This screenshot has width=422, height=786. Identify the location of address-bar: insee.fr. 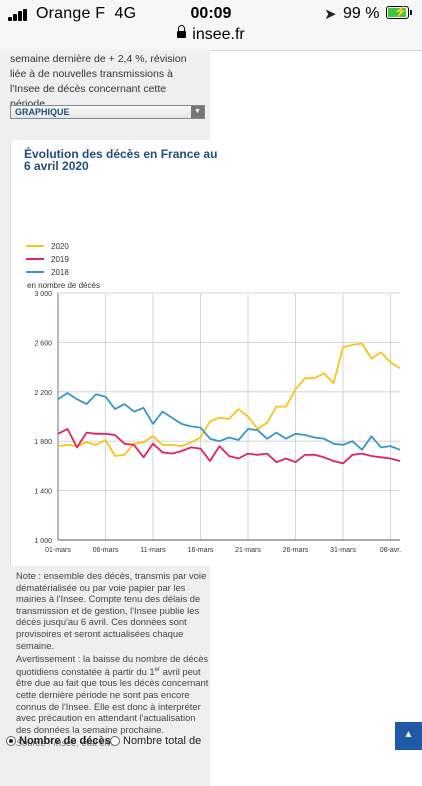
(211, 34).